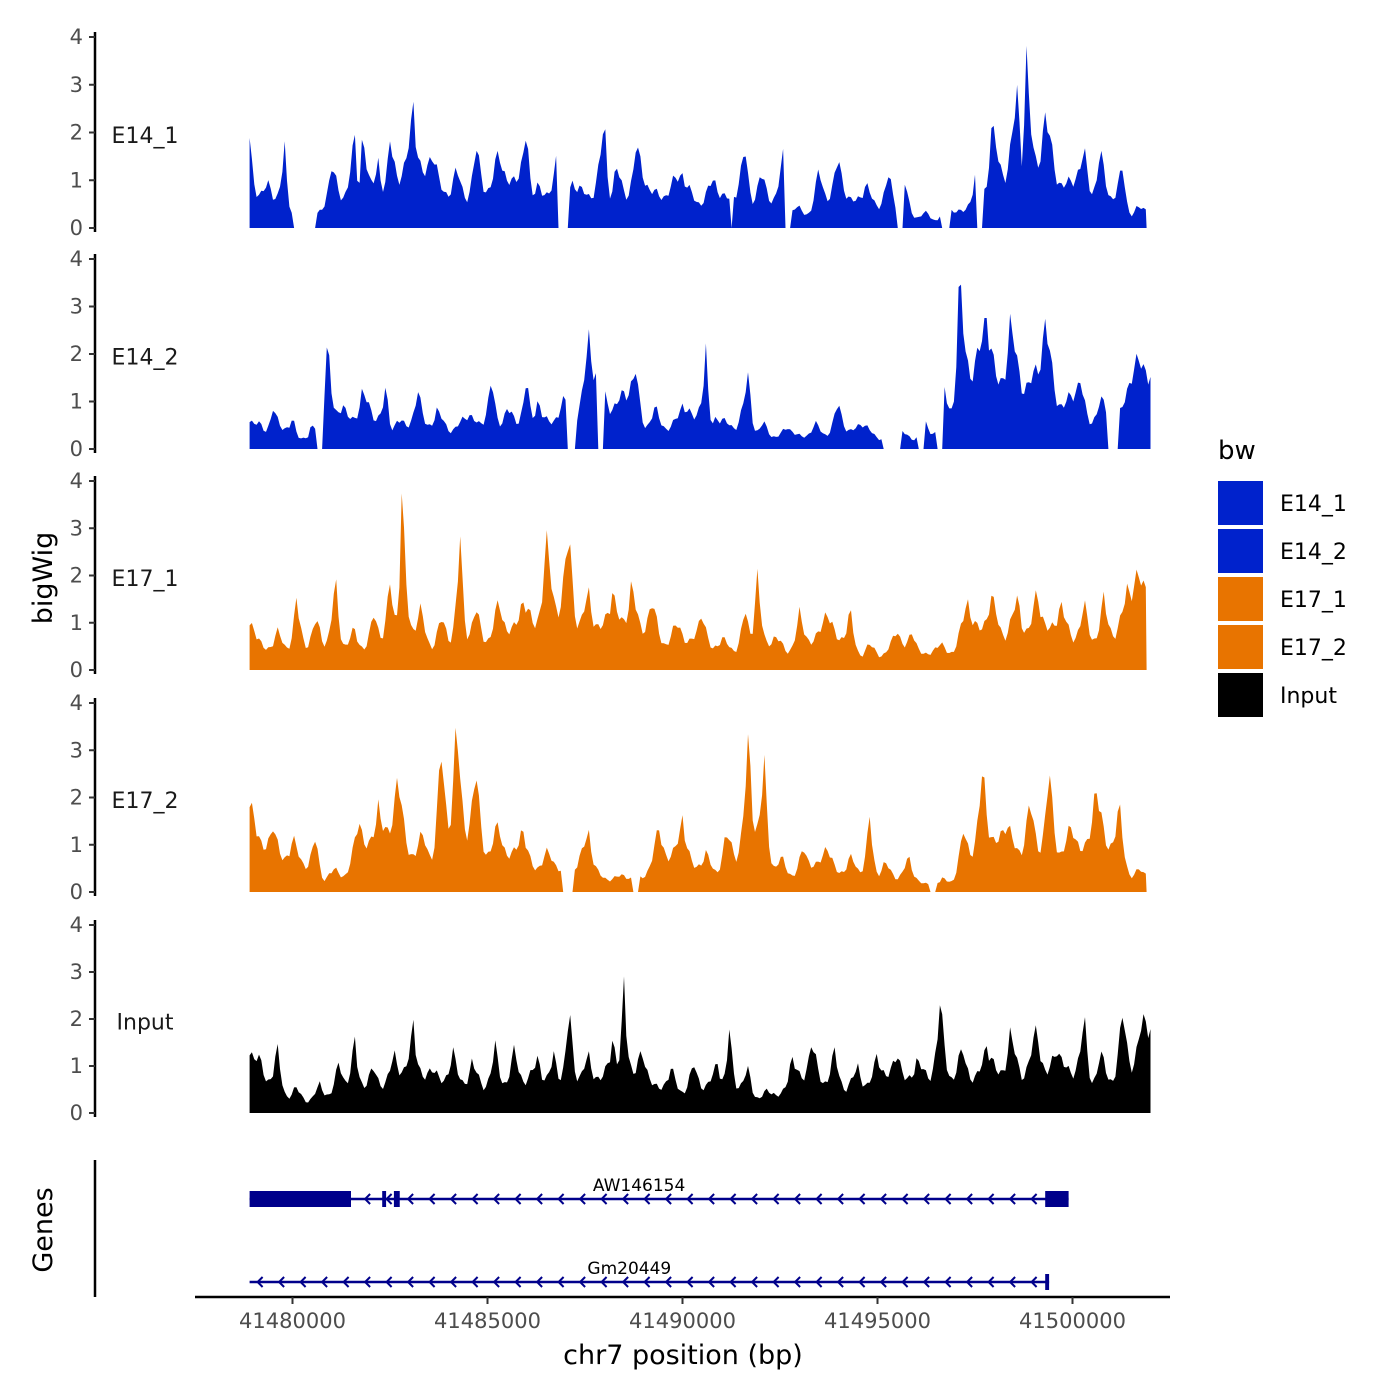  I want to click on legend: bw E14_1 E14_2 E17_1 E17_2 Input, so click(1282, 576).